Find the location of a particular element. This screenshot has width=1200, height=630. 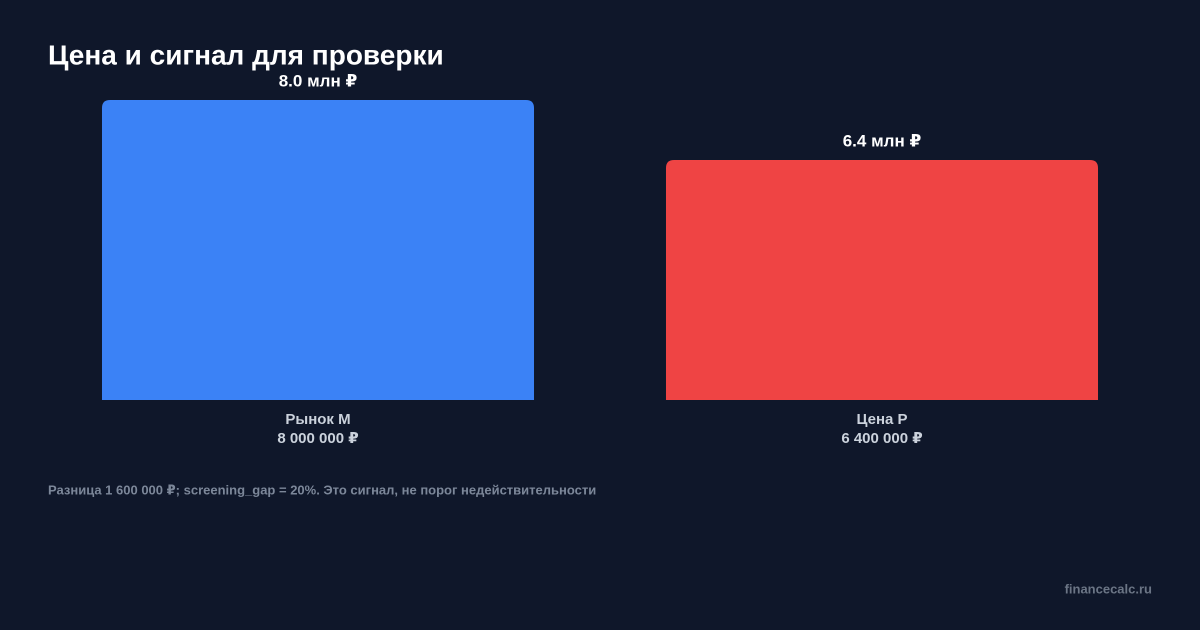

value-label: 6.4 млн ₽ is located at coordinates (882, 140).